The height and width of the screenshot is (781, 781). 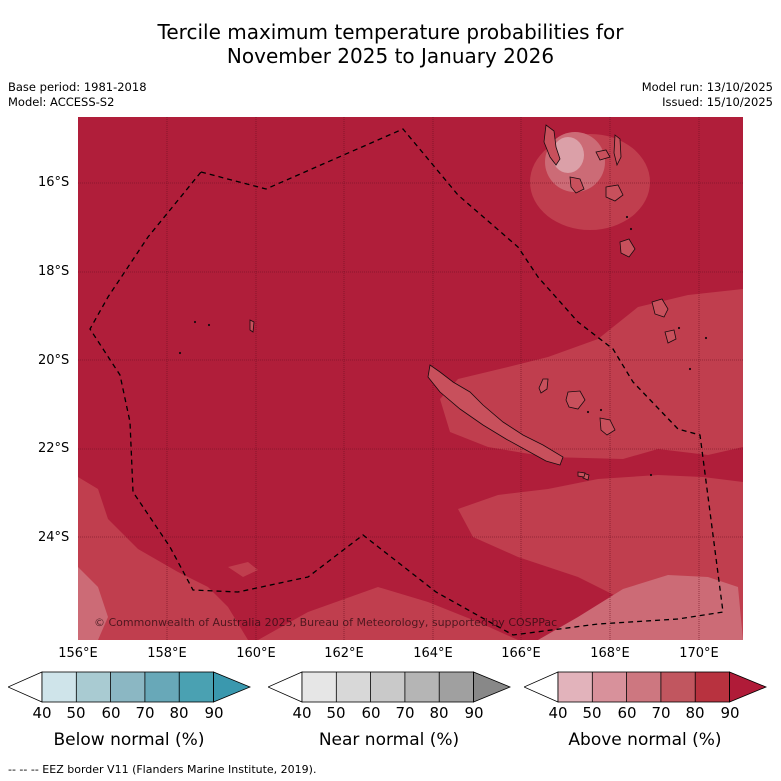 I want to click on issued-date: Issued: 15/10/2025, so click(x=717, y=102).